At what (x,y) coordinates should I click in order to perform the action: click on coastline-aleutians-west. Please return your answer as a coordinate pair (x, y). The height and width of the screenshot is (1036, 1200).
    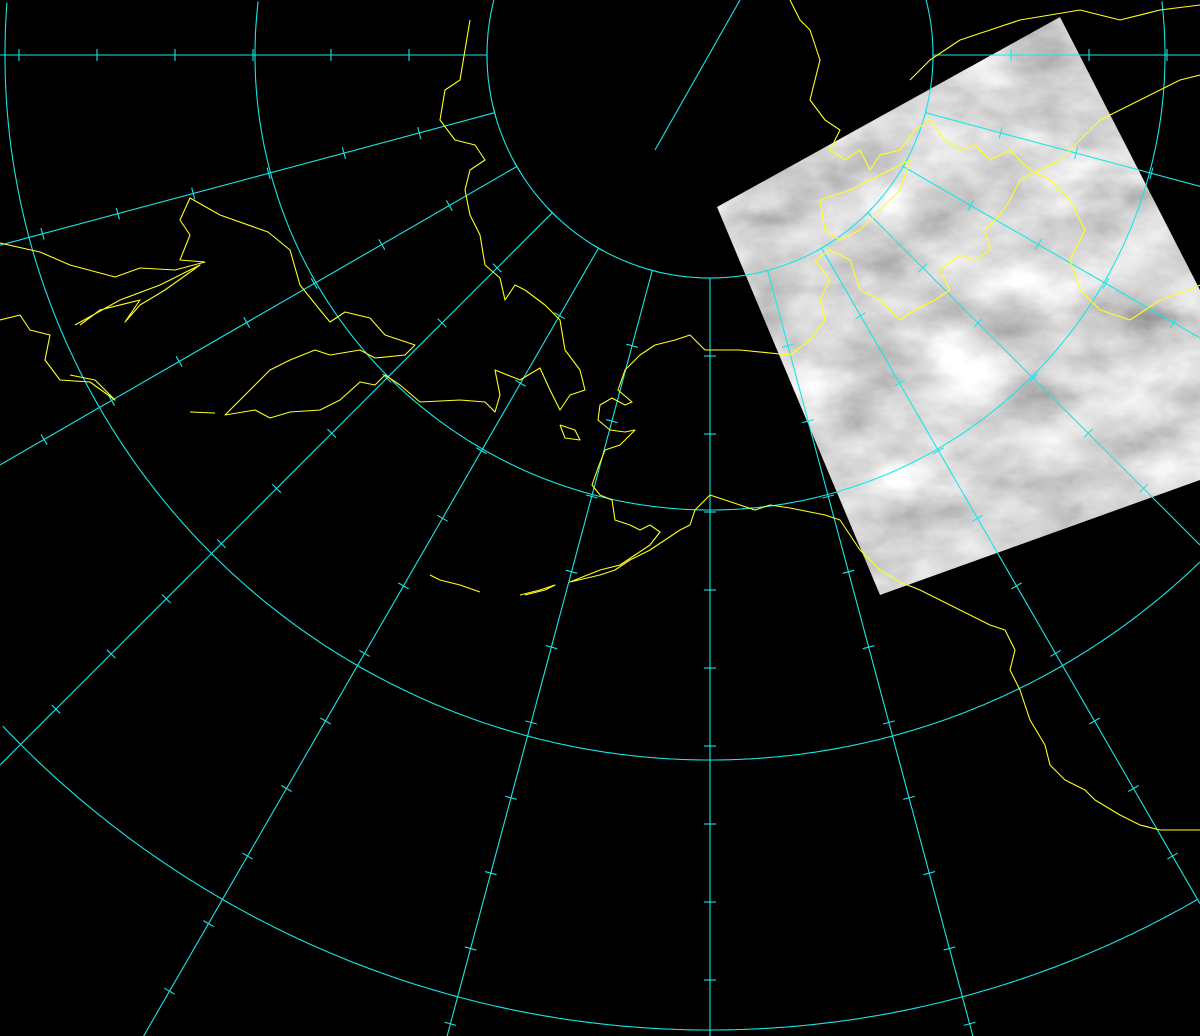
    Looking at the image, I should click on (455, 583).